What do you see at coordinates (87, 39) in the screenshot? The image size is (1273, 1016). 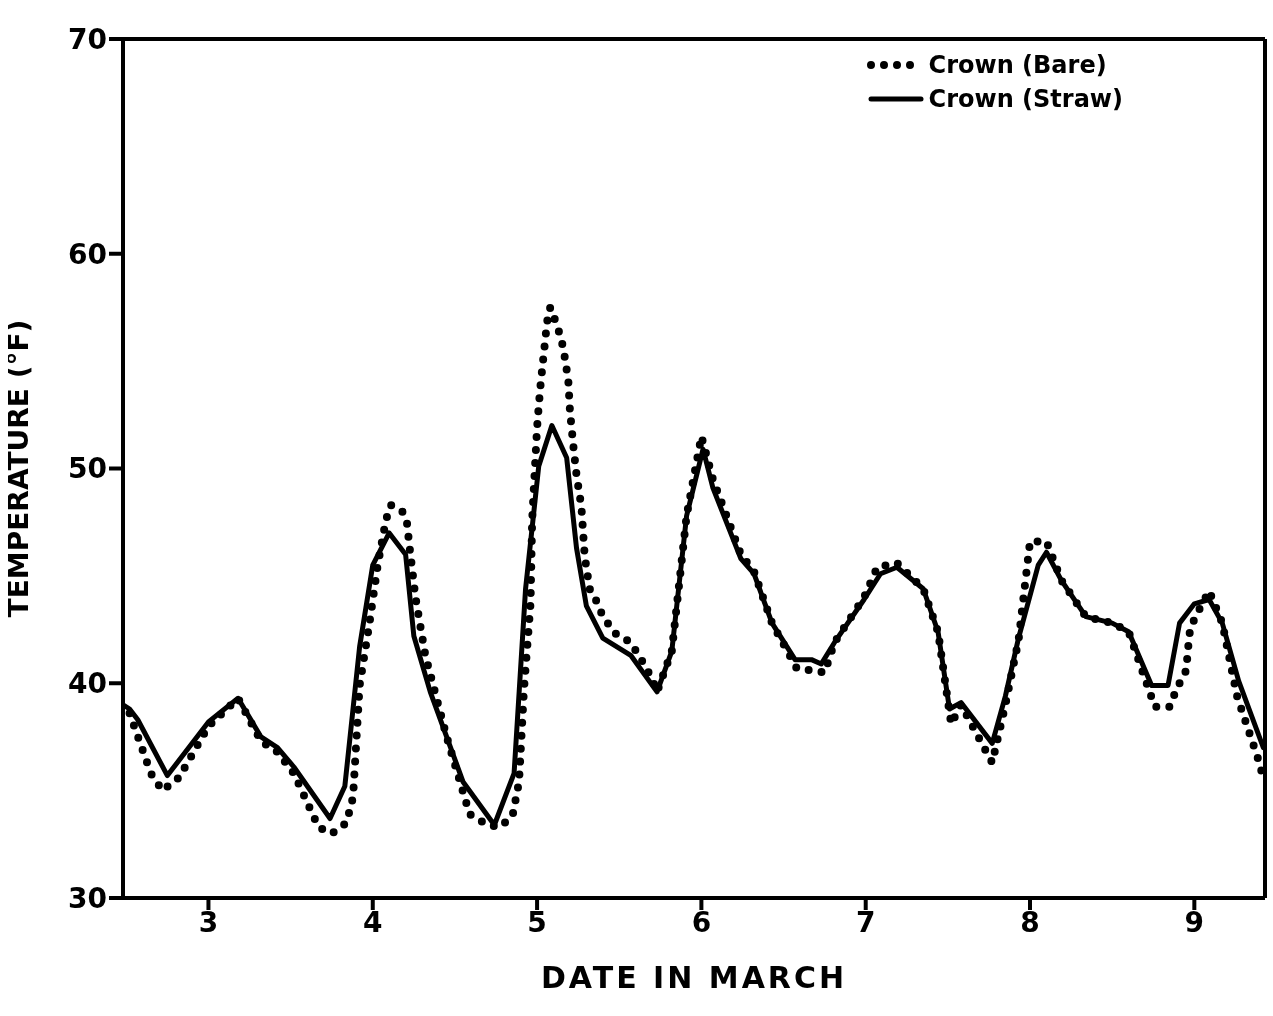 I see `y-tick-label: 70` at bounding box center [87, 39].